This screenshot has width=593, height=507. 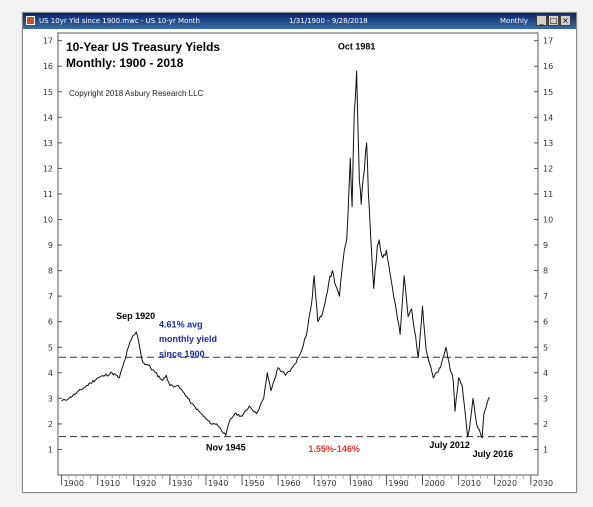 I want to click on x-tick-label: 1910, so click(x=110, y=483).